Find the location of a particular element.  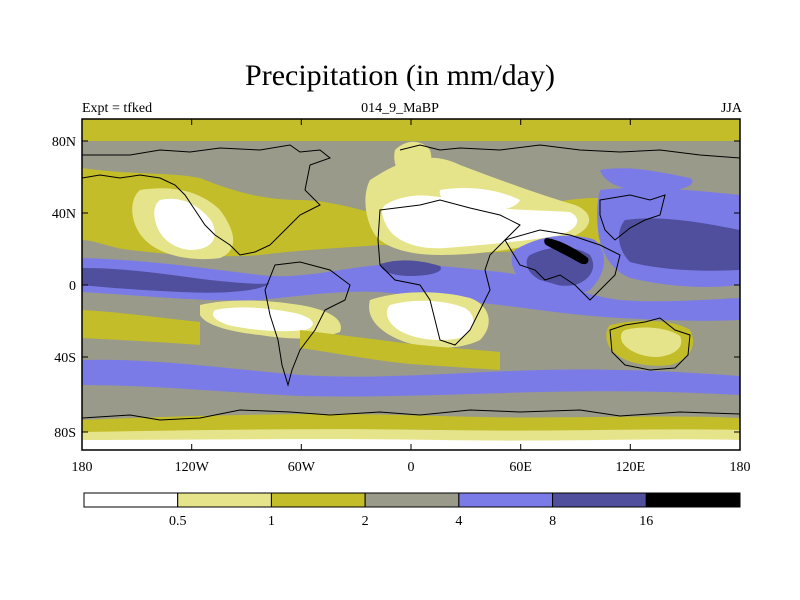

colorbar-label: 0.5 is located at coordinates (178, 521).